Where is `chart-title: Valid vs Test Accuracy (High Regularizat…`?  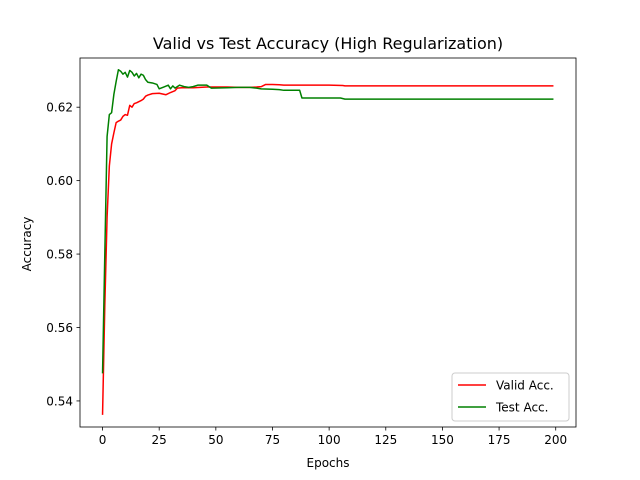 chart-title: Valid vs Test Accuracy (High Regularizat… is located at coordinates (328, 43).